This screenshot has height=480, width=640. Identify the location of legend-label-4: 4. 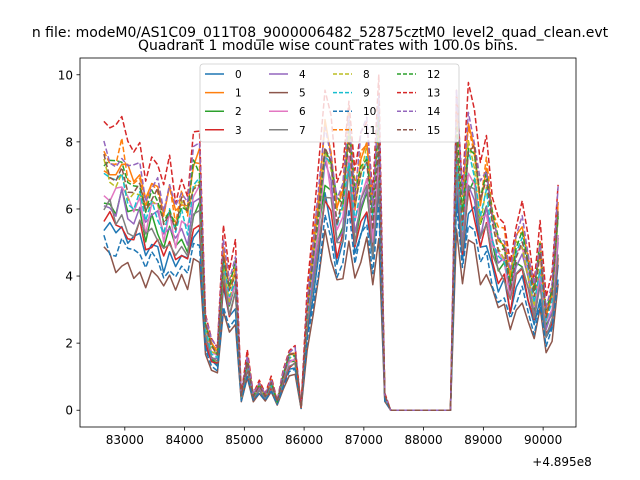
(302, 75).